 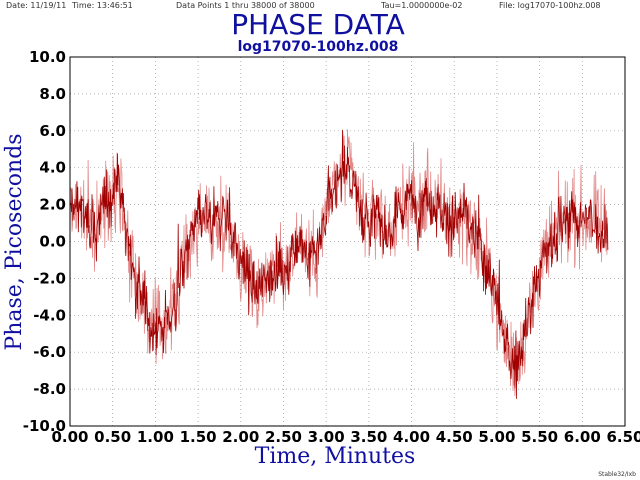 What do you see at coordinates (539, 437) in the screenshot?
I see `x-tick-label: 5.50` at bounding box center [539, 437].